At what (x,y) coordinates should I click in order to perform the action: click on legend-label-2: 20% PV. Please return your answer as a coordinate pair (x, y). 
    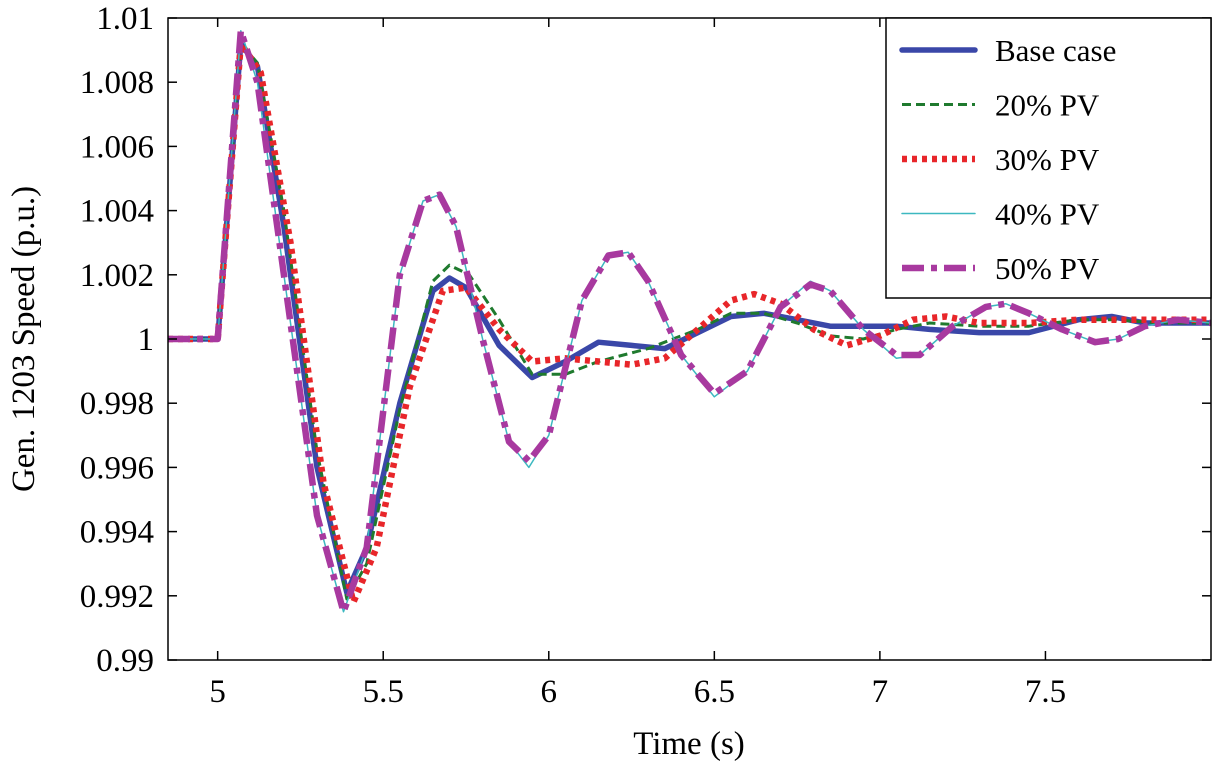
    Looking at the image, I should click on (1047, 105).